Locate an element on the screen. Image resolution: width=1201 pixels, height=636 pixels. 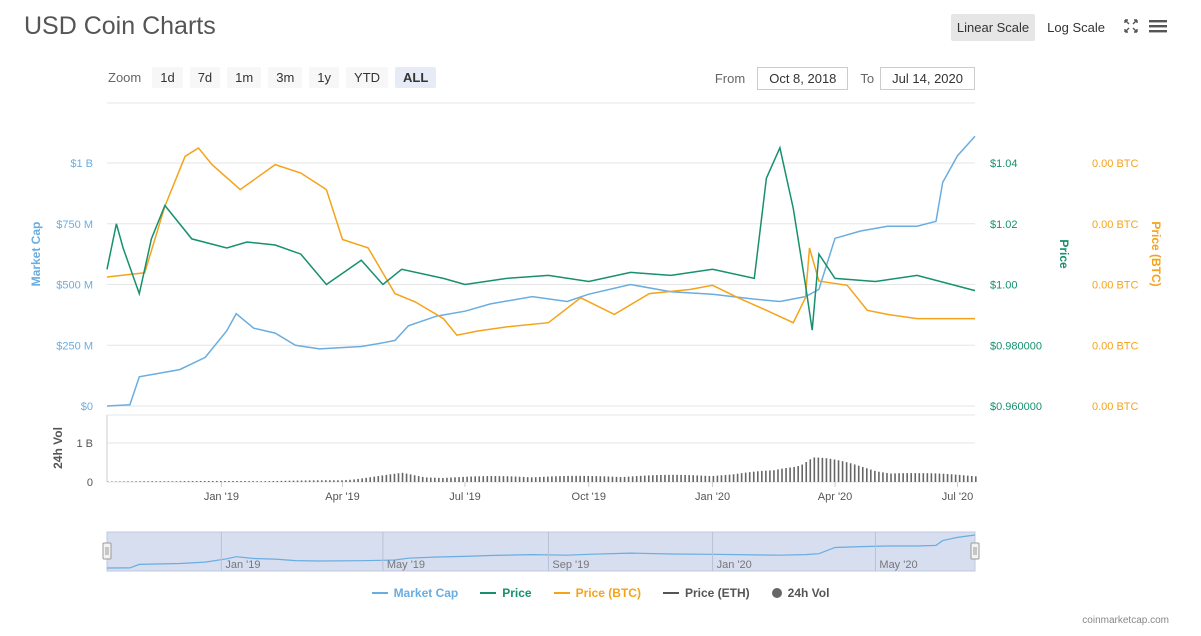
log-scale-button: Log Scale is located at coordinates (1076, 27).